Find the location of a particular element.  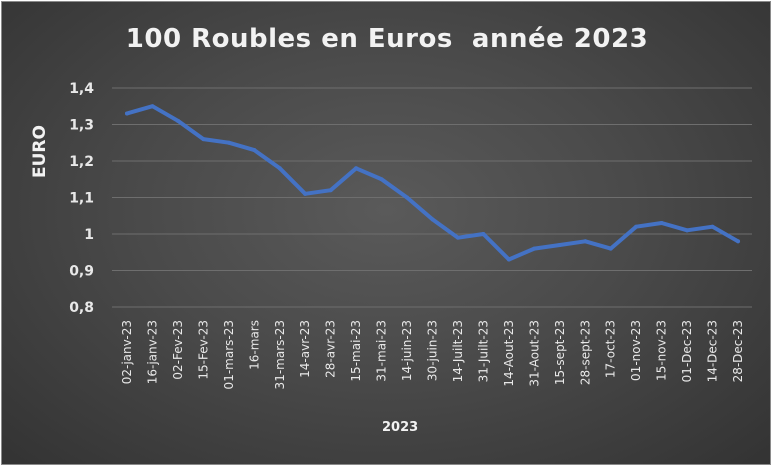

x-tick-label: 14-Juilt-23 is located at coordinates (458, 351).